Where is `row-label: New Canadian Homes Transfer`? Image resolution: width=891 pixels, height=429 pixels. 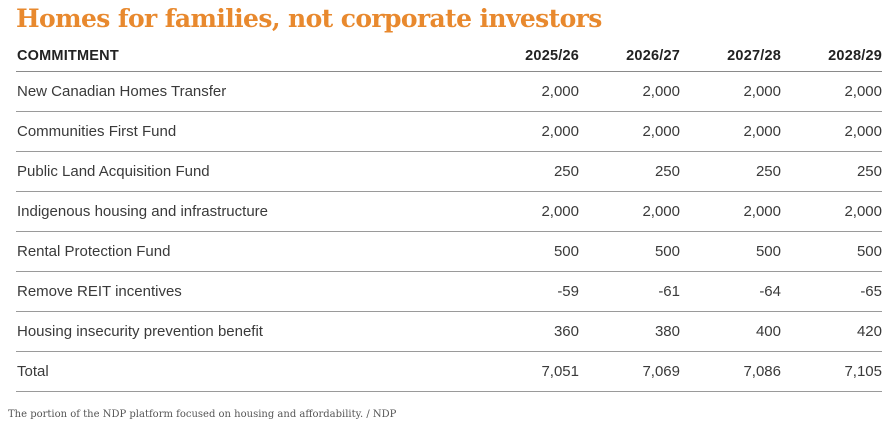 row-label: New Canadian Homes Transfer is located at coordinates (122, 91).